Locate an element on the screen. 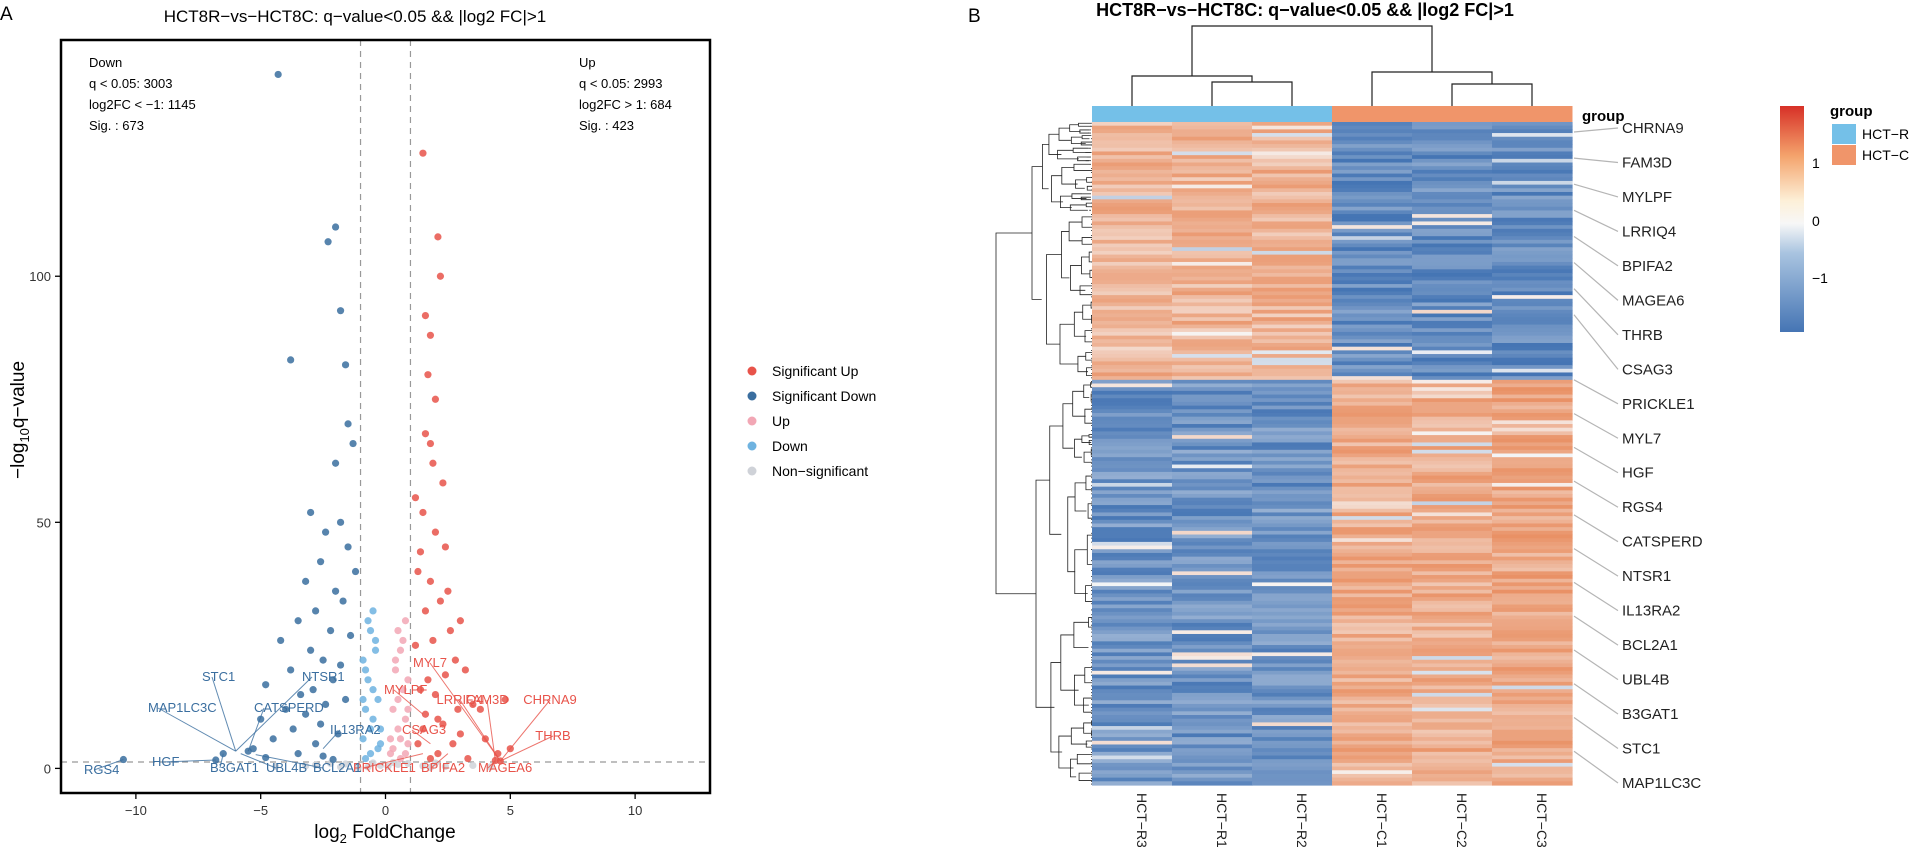 The height and width of the screenshot is (847, 1925). dendrogram-branch is located at coordinates (1078, 448).